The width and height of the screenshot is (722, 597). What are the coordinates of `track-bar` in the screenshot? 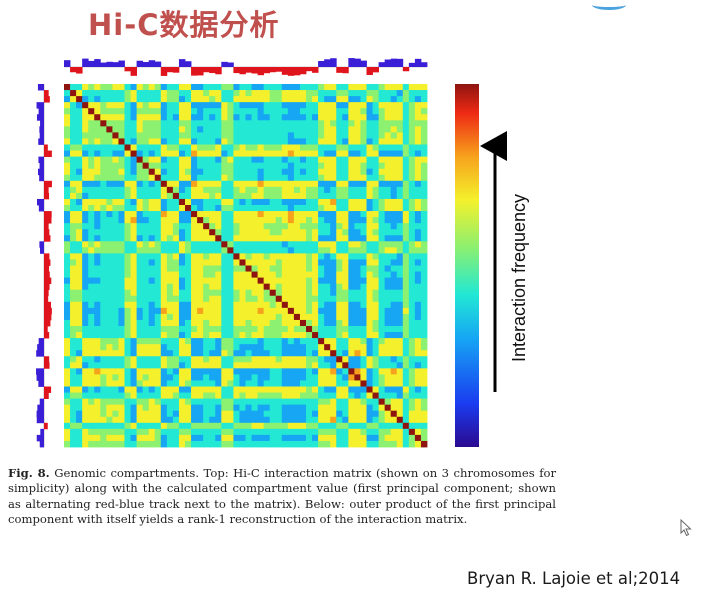 It's located at (40, 377).